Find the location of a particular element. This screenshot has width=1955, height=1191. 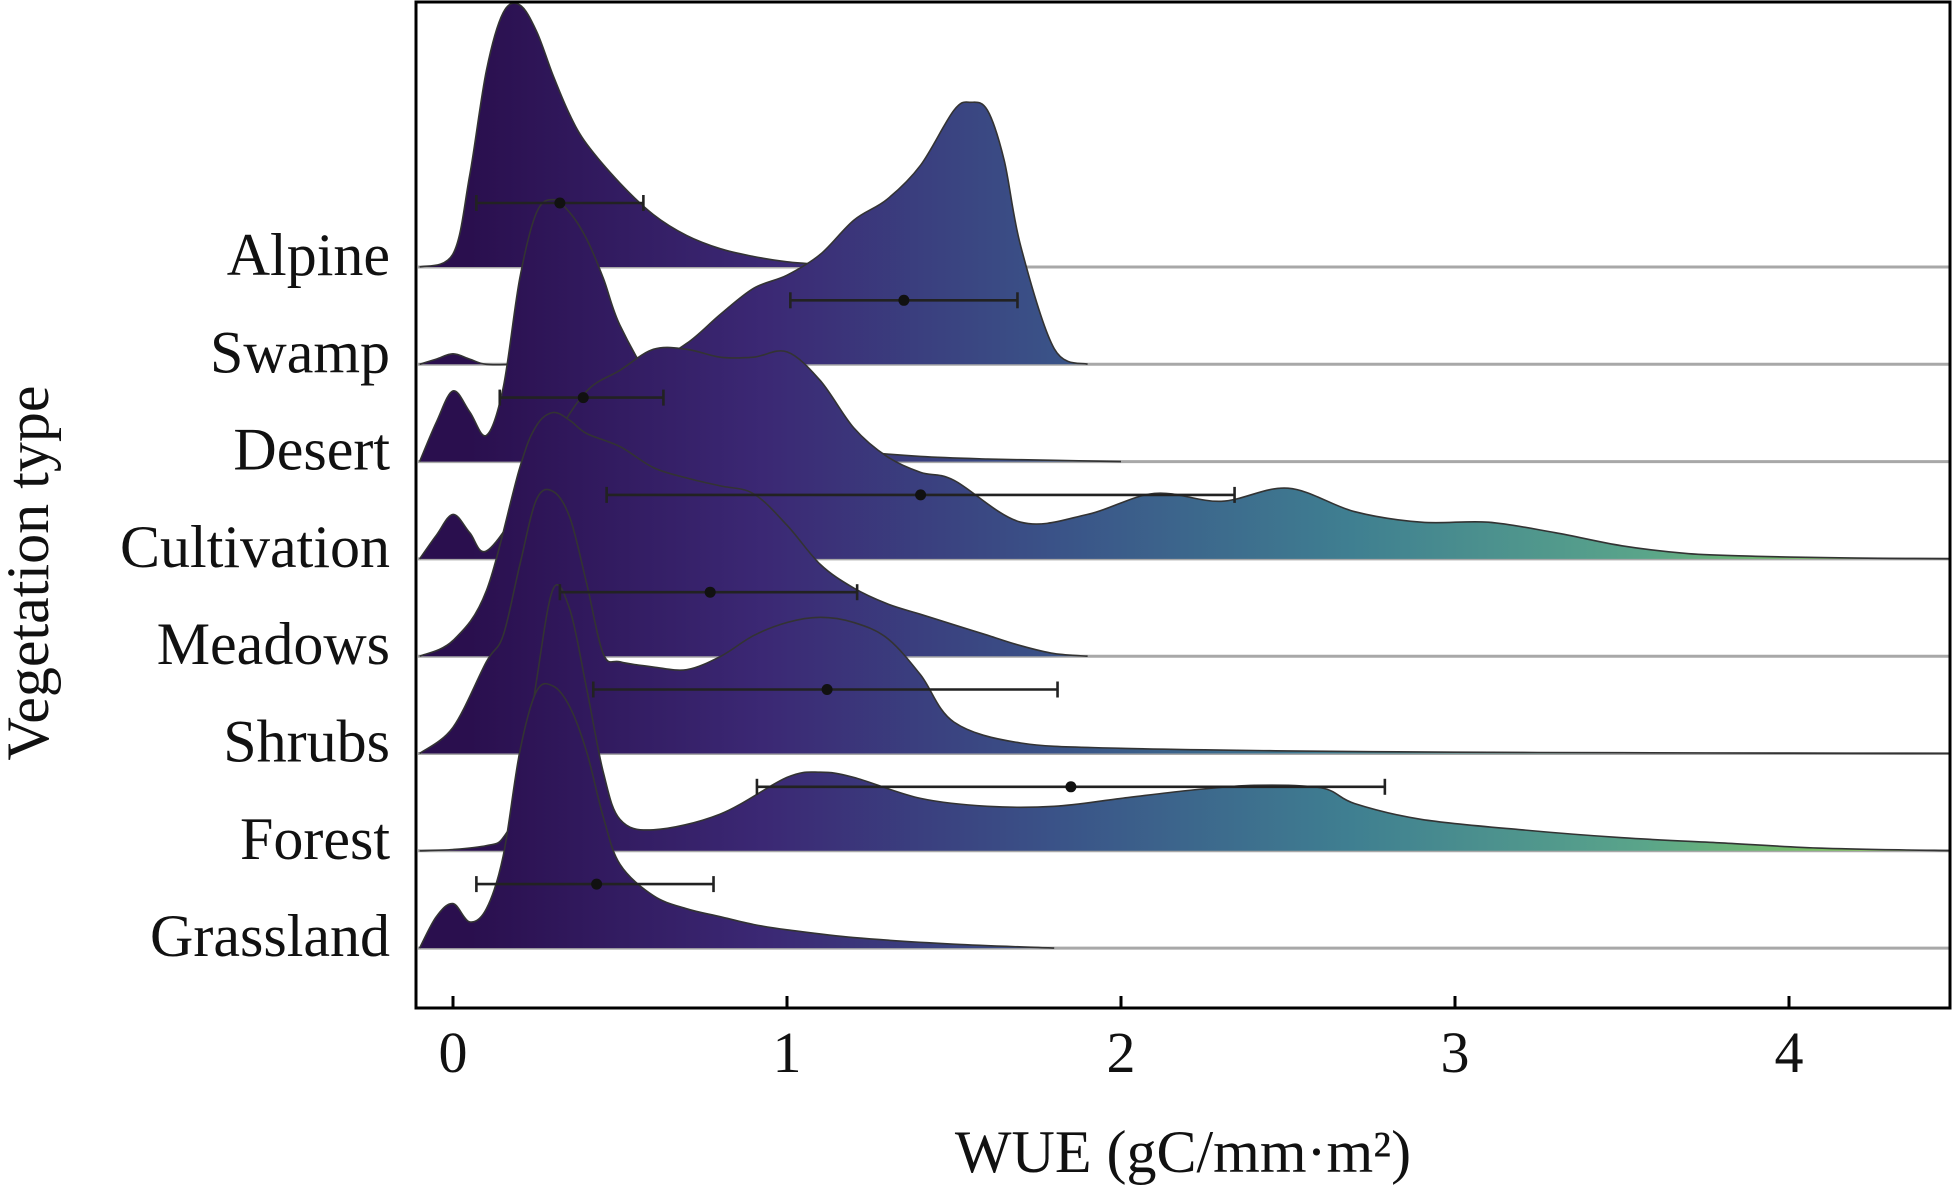

errorbar-alpine is located at coordinates (560, 203).